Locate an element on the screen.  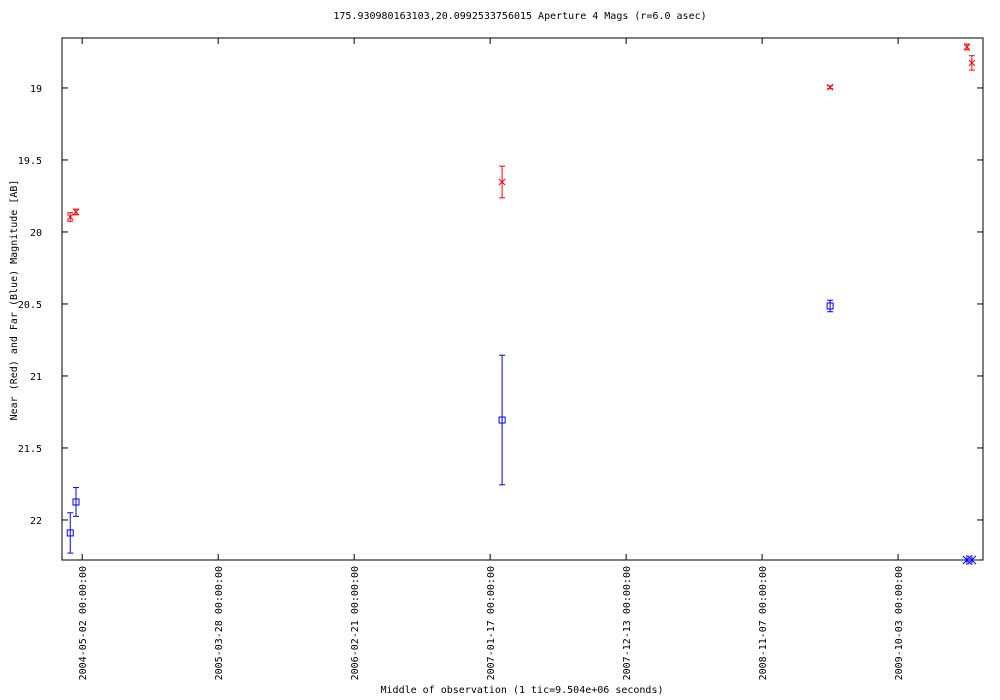
x-tick-label: 2008-11-07 00:00:00 is located at coordinates (763, 623).